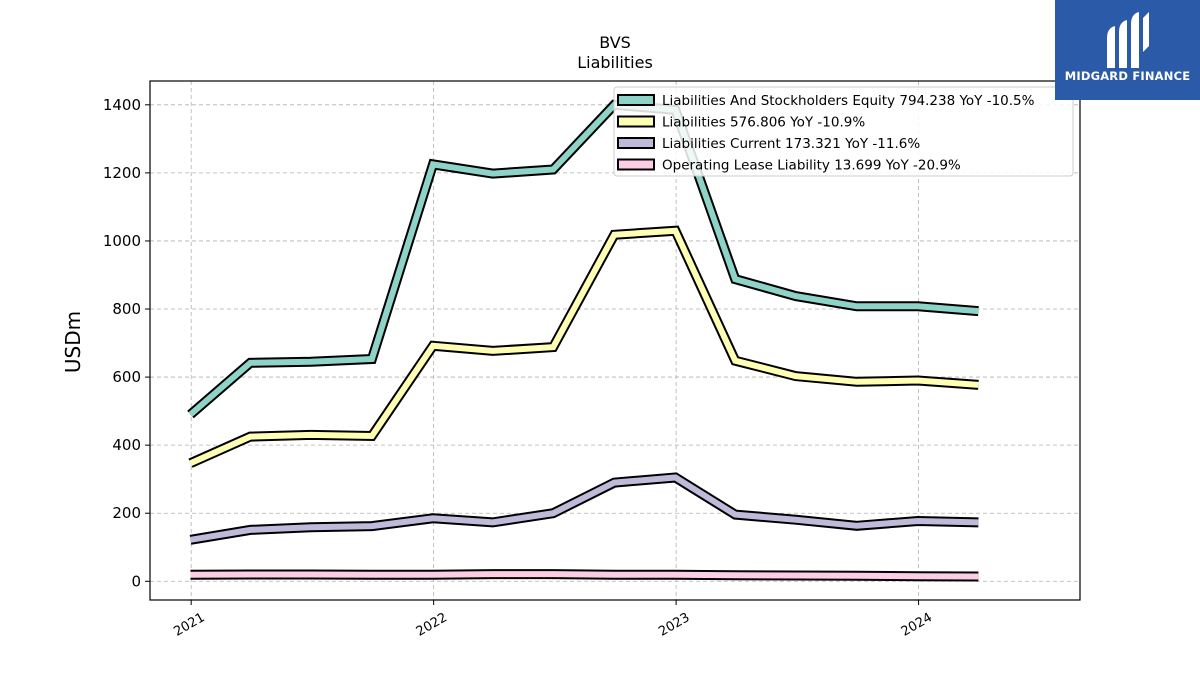  What do you see at coordinates (136, 581) in the screenshot?
I see `y-tick-label: 0` at bounding box center [136, 581].